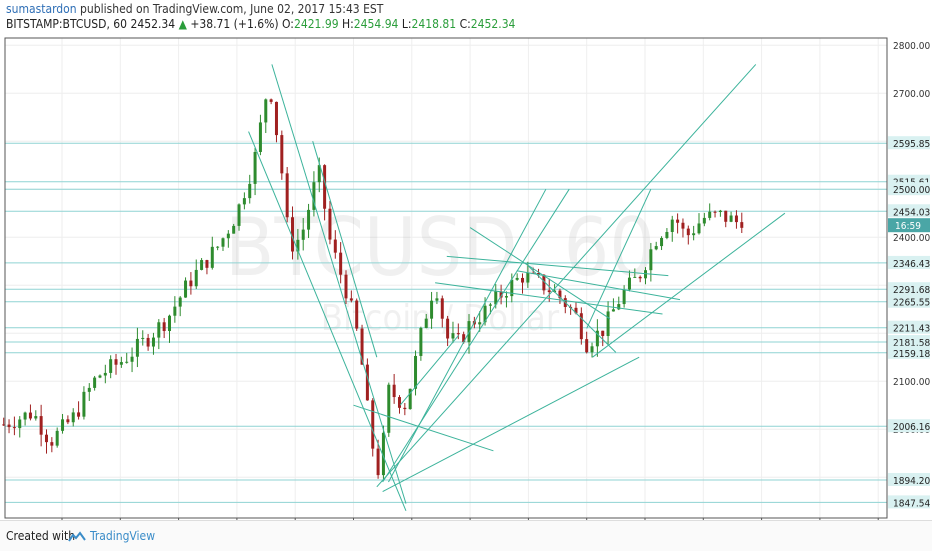 The height and width of the screenshot is (551, 932). I want to click on level-price-label: 2291.68, so click(911, 290).